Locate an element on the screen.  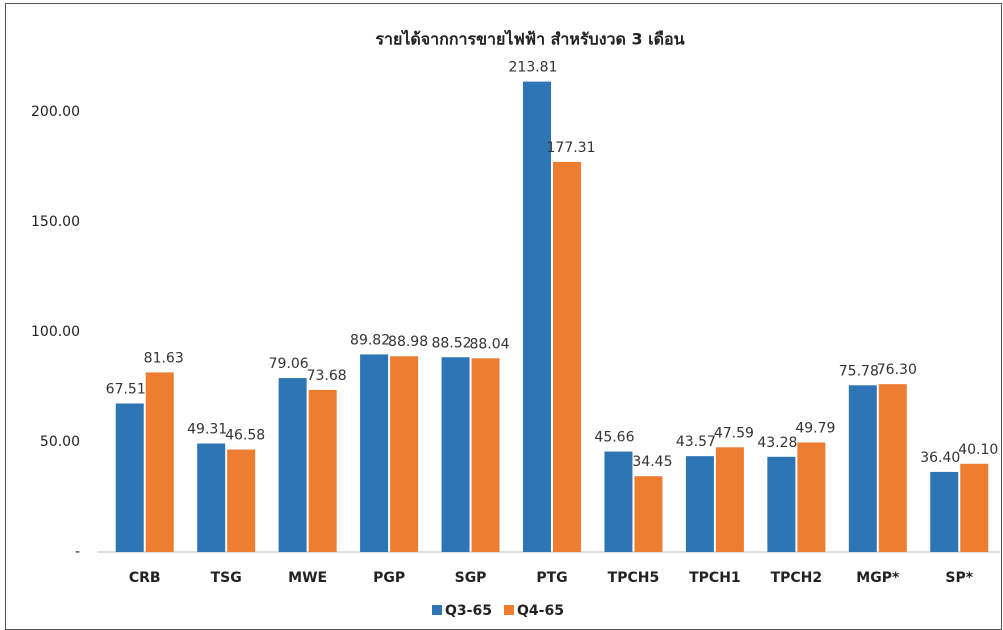
value-label: 73.68 is located at coordinates (327, 376).